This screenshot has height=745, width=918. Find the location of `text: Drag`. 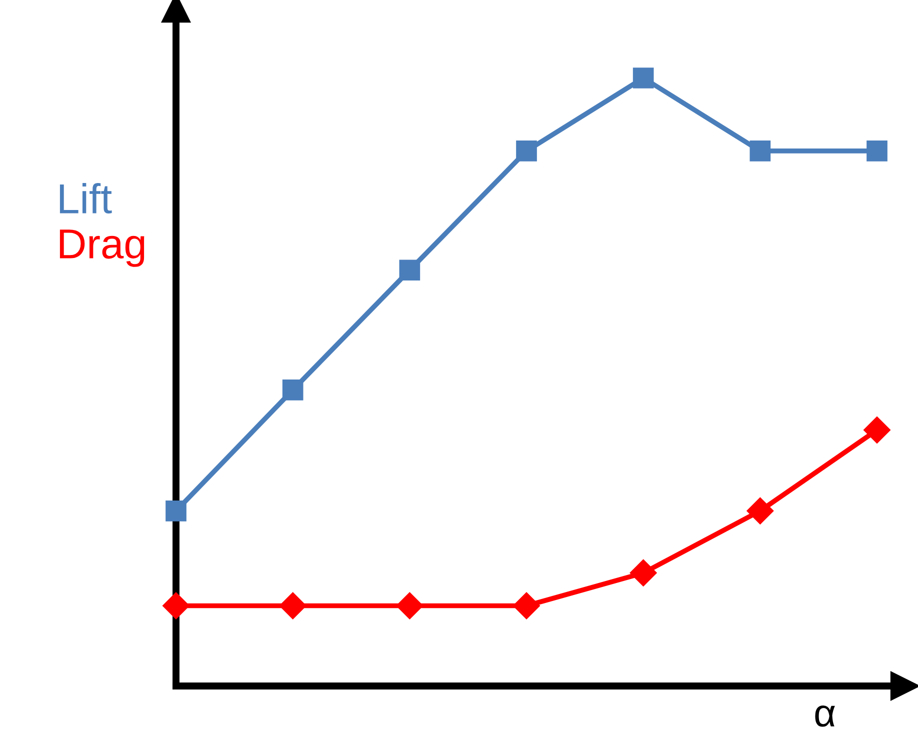

text: Drag is located at coordinates (102, 248).